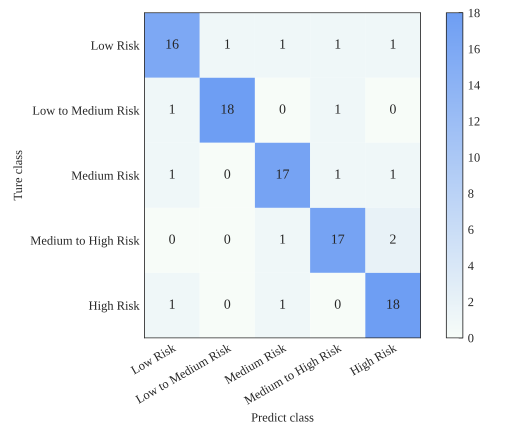  Describe the element at coordinates (471, 302) in the screenshot. I see `color-bar-label: 2` at that location.